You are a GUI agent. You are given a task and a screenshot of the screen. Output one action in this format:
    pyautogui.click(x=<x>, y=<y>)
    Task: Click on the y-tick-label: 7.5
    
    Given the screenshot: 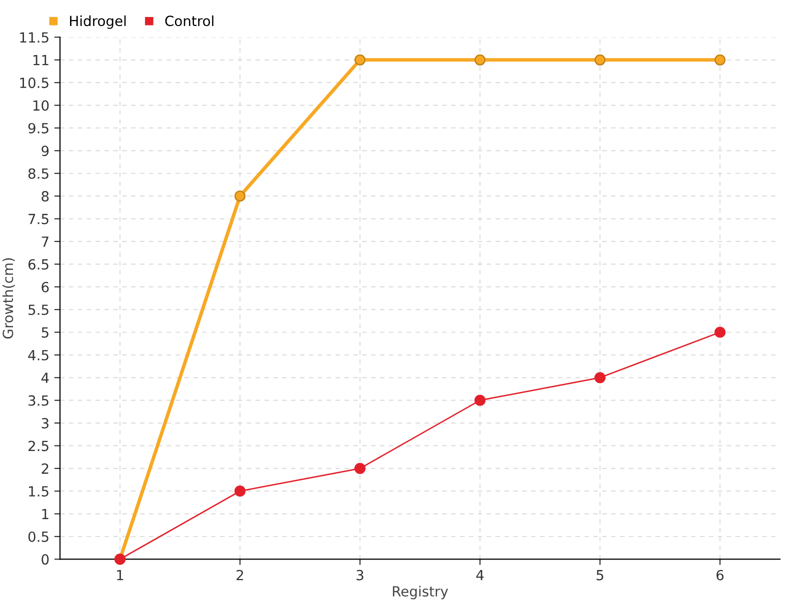 What is the action you would take?
    pyautogui.click(x=38, y=219)
    